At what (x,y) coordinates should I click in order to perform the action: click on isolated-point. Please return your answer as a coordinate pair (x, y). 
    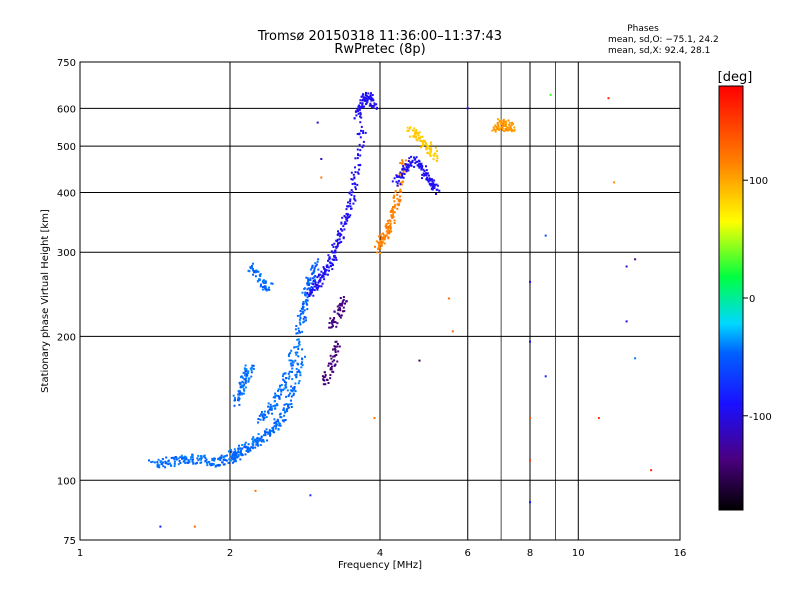
    Looking at the image, I should click on (626, 266).